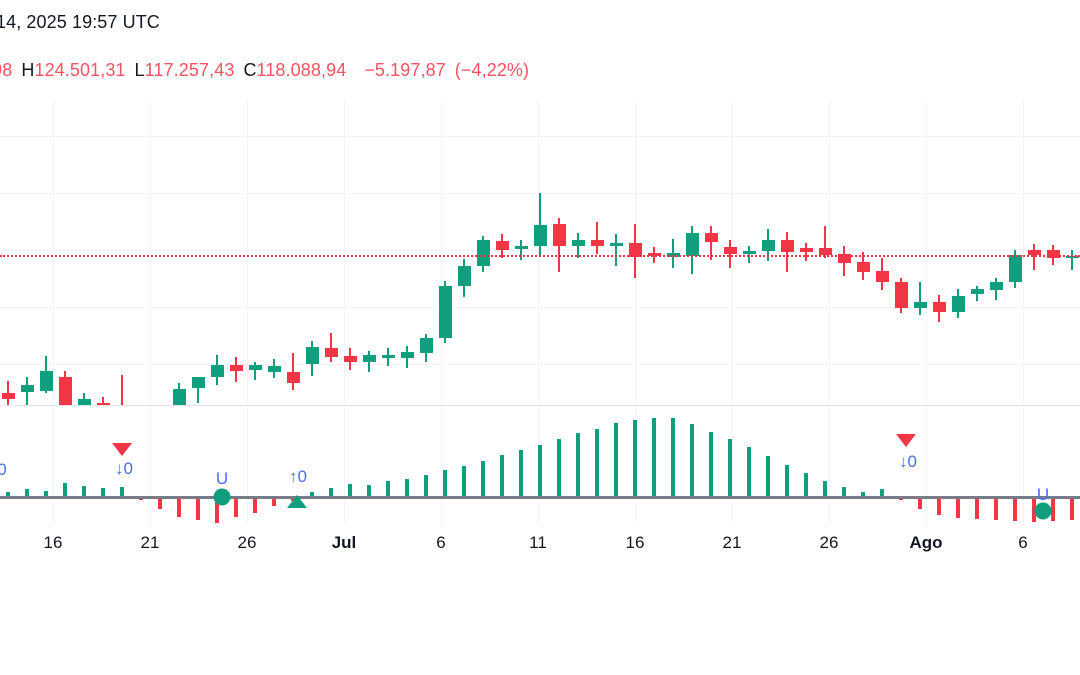 This screenshot has height=675, width=1080. Describe the element at coordinates (405, 70) in the screenshot. I see `ohlc-change-absolute: −5.197,87` at that location.